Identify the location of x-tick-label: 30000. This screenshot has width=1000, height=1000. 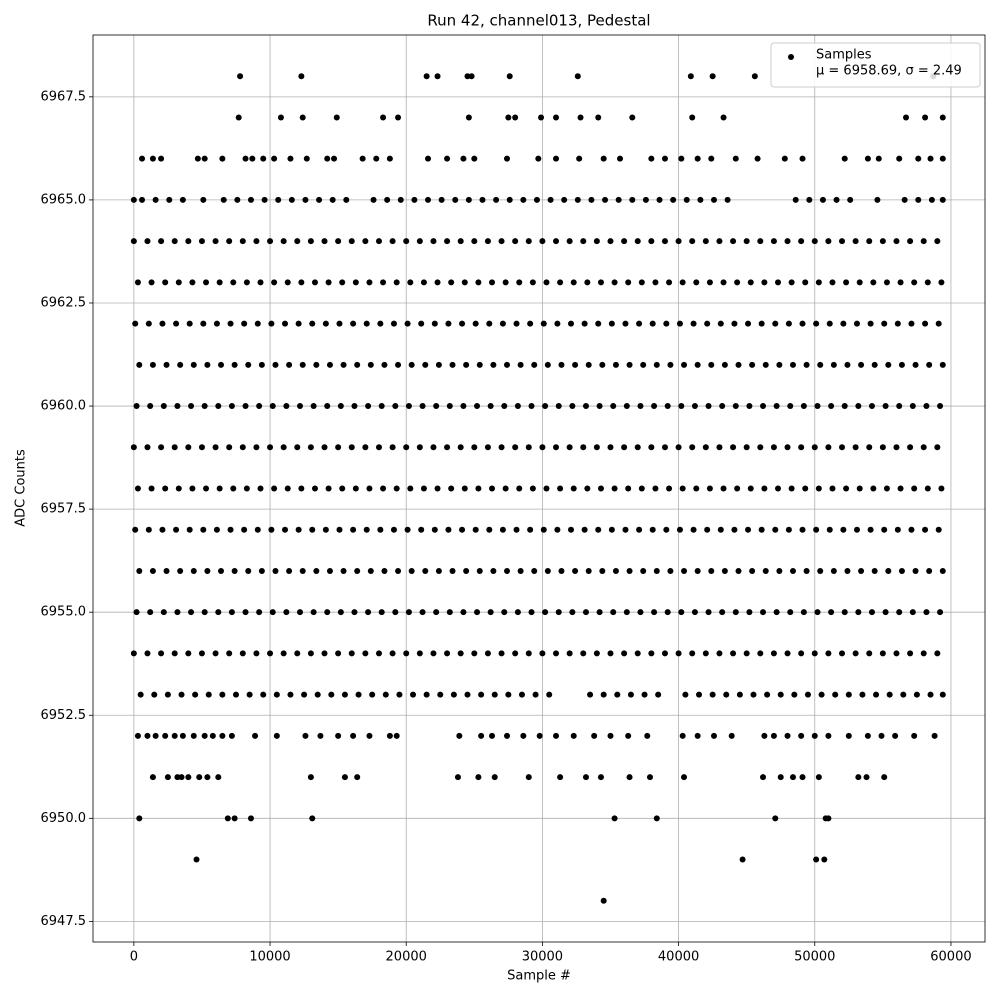
(542, 957).